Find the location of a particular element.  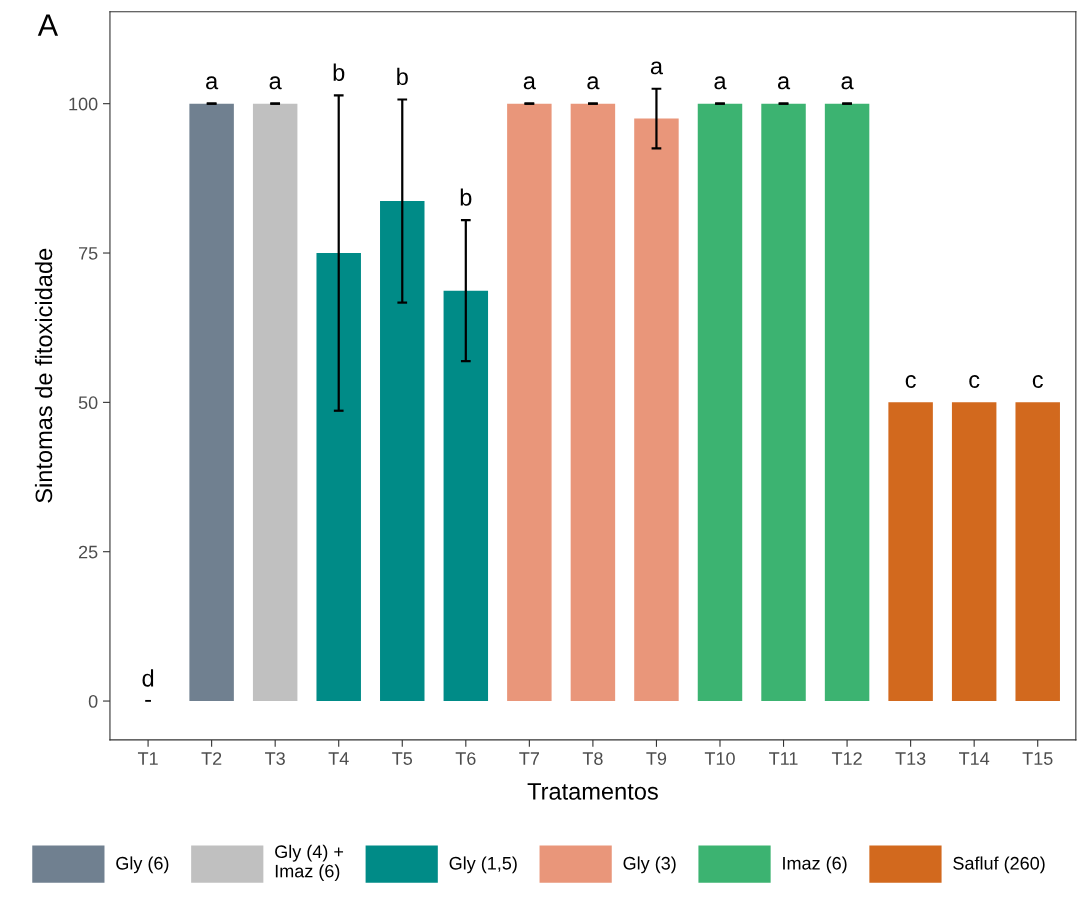

x-tick-label: T10 is located at coordinates (719, 758).